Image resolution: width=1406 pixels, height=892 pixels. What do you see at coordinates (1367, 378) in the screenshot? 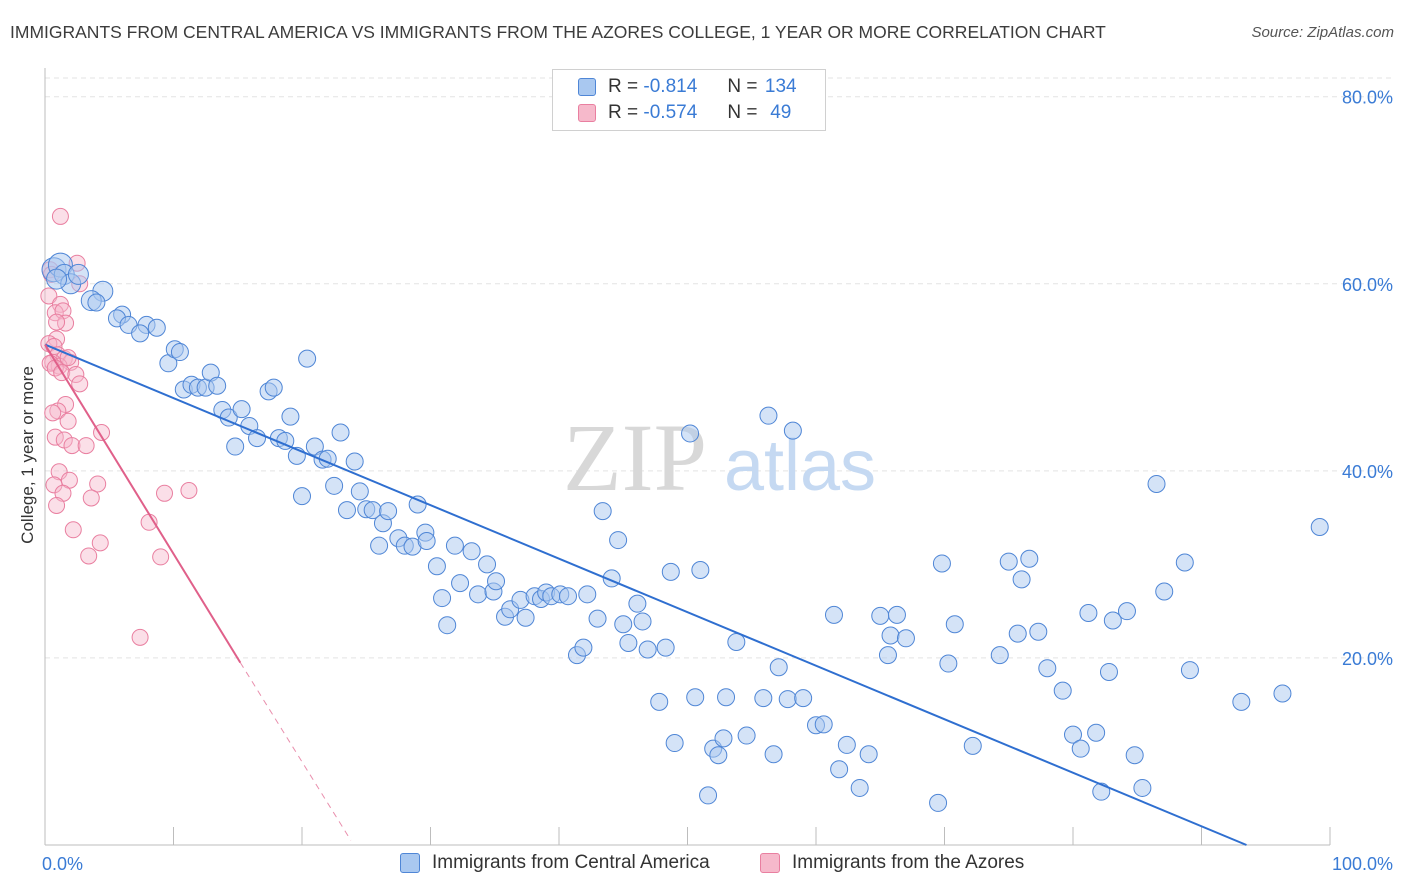
I see `y-tick-labels: 20.0% 40.0% 60.0% 80.0%` at bounding box center [1367, 378].